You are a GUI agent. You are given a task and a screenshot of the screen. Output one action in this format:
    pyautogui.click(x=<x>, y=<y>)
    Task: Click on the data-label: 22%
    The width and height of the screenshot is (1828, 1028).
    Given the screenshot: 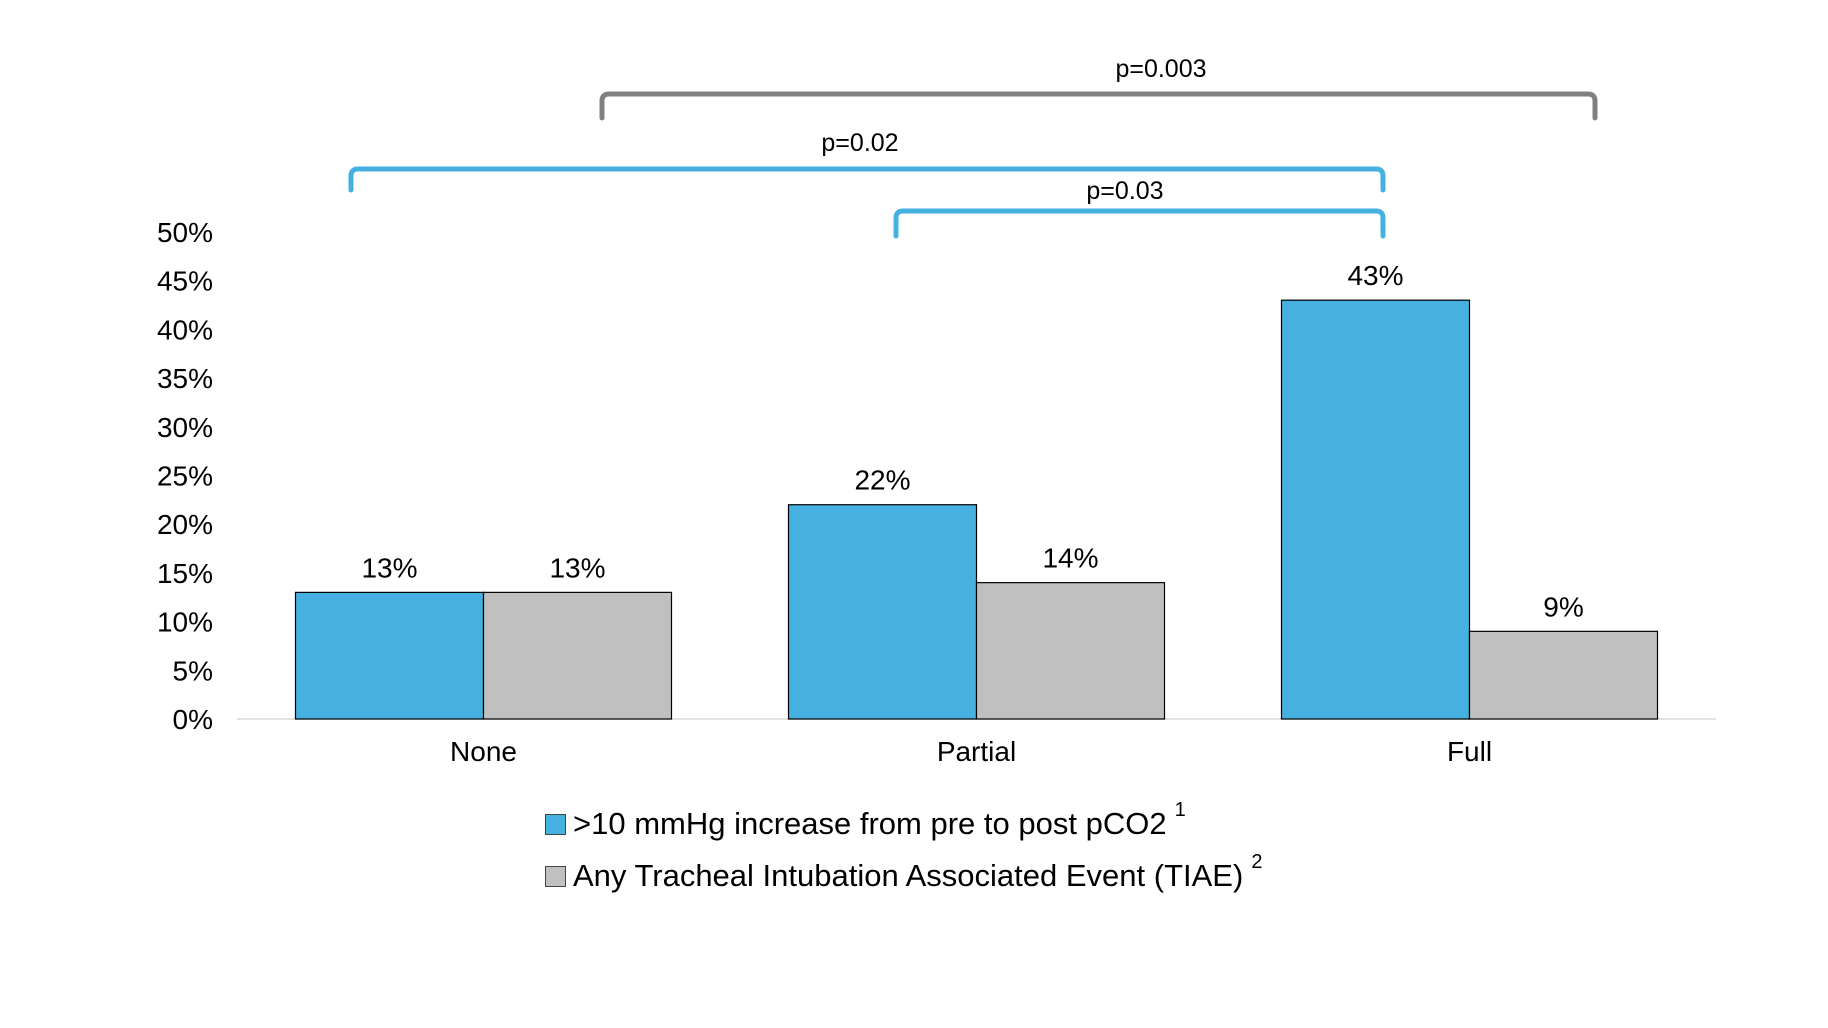 What is the action you would take?
    pyautogui.click(x=882, y=480)
    